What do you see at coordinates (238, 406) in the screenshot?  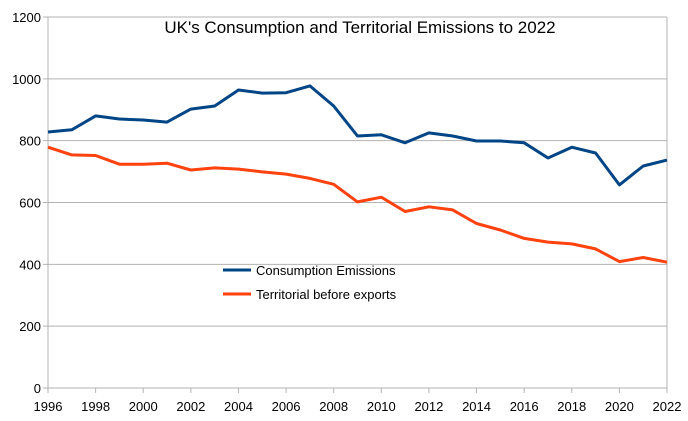 I see `x-tick-label: 2004` at bounding box center [238, 406].